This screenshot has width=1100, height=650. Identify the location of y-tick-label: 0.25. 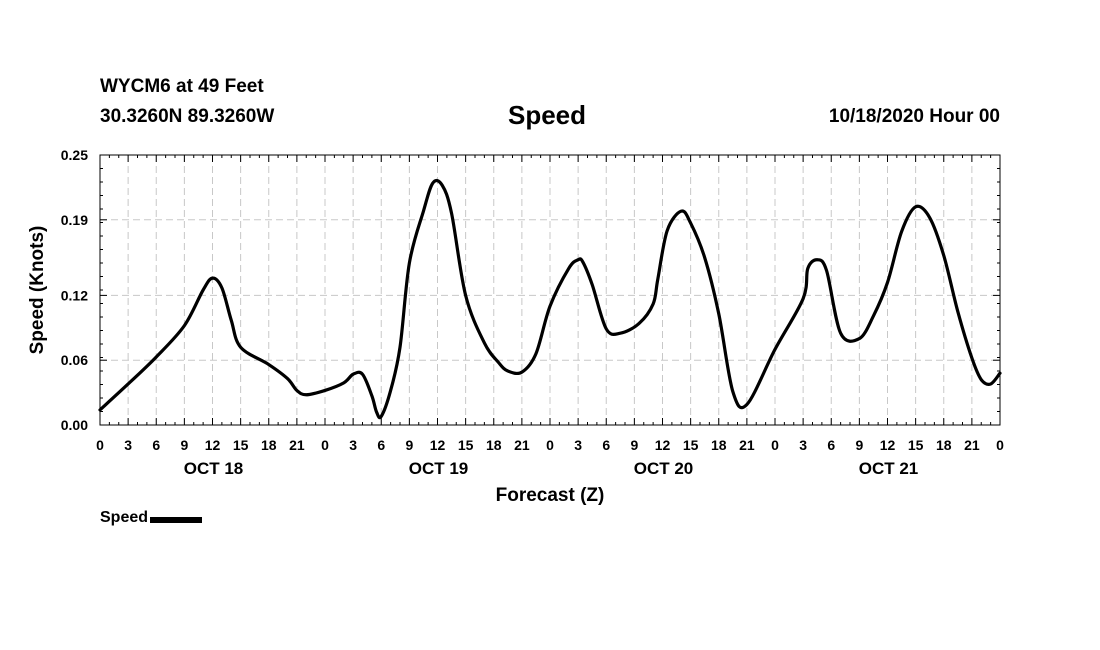
(74, 155).